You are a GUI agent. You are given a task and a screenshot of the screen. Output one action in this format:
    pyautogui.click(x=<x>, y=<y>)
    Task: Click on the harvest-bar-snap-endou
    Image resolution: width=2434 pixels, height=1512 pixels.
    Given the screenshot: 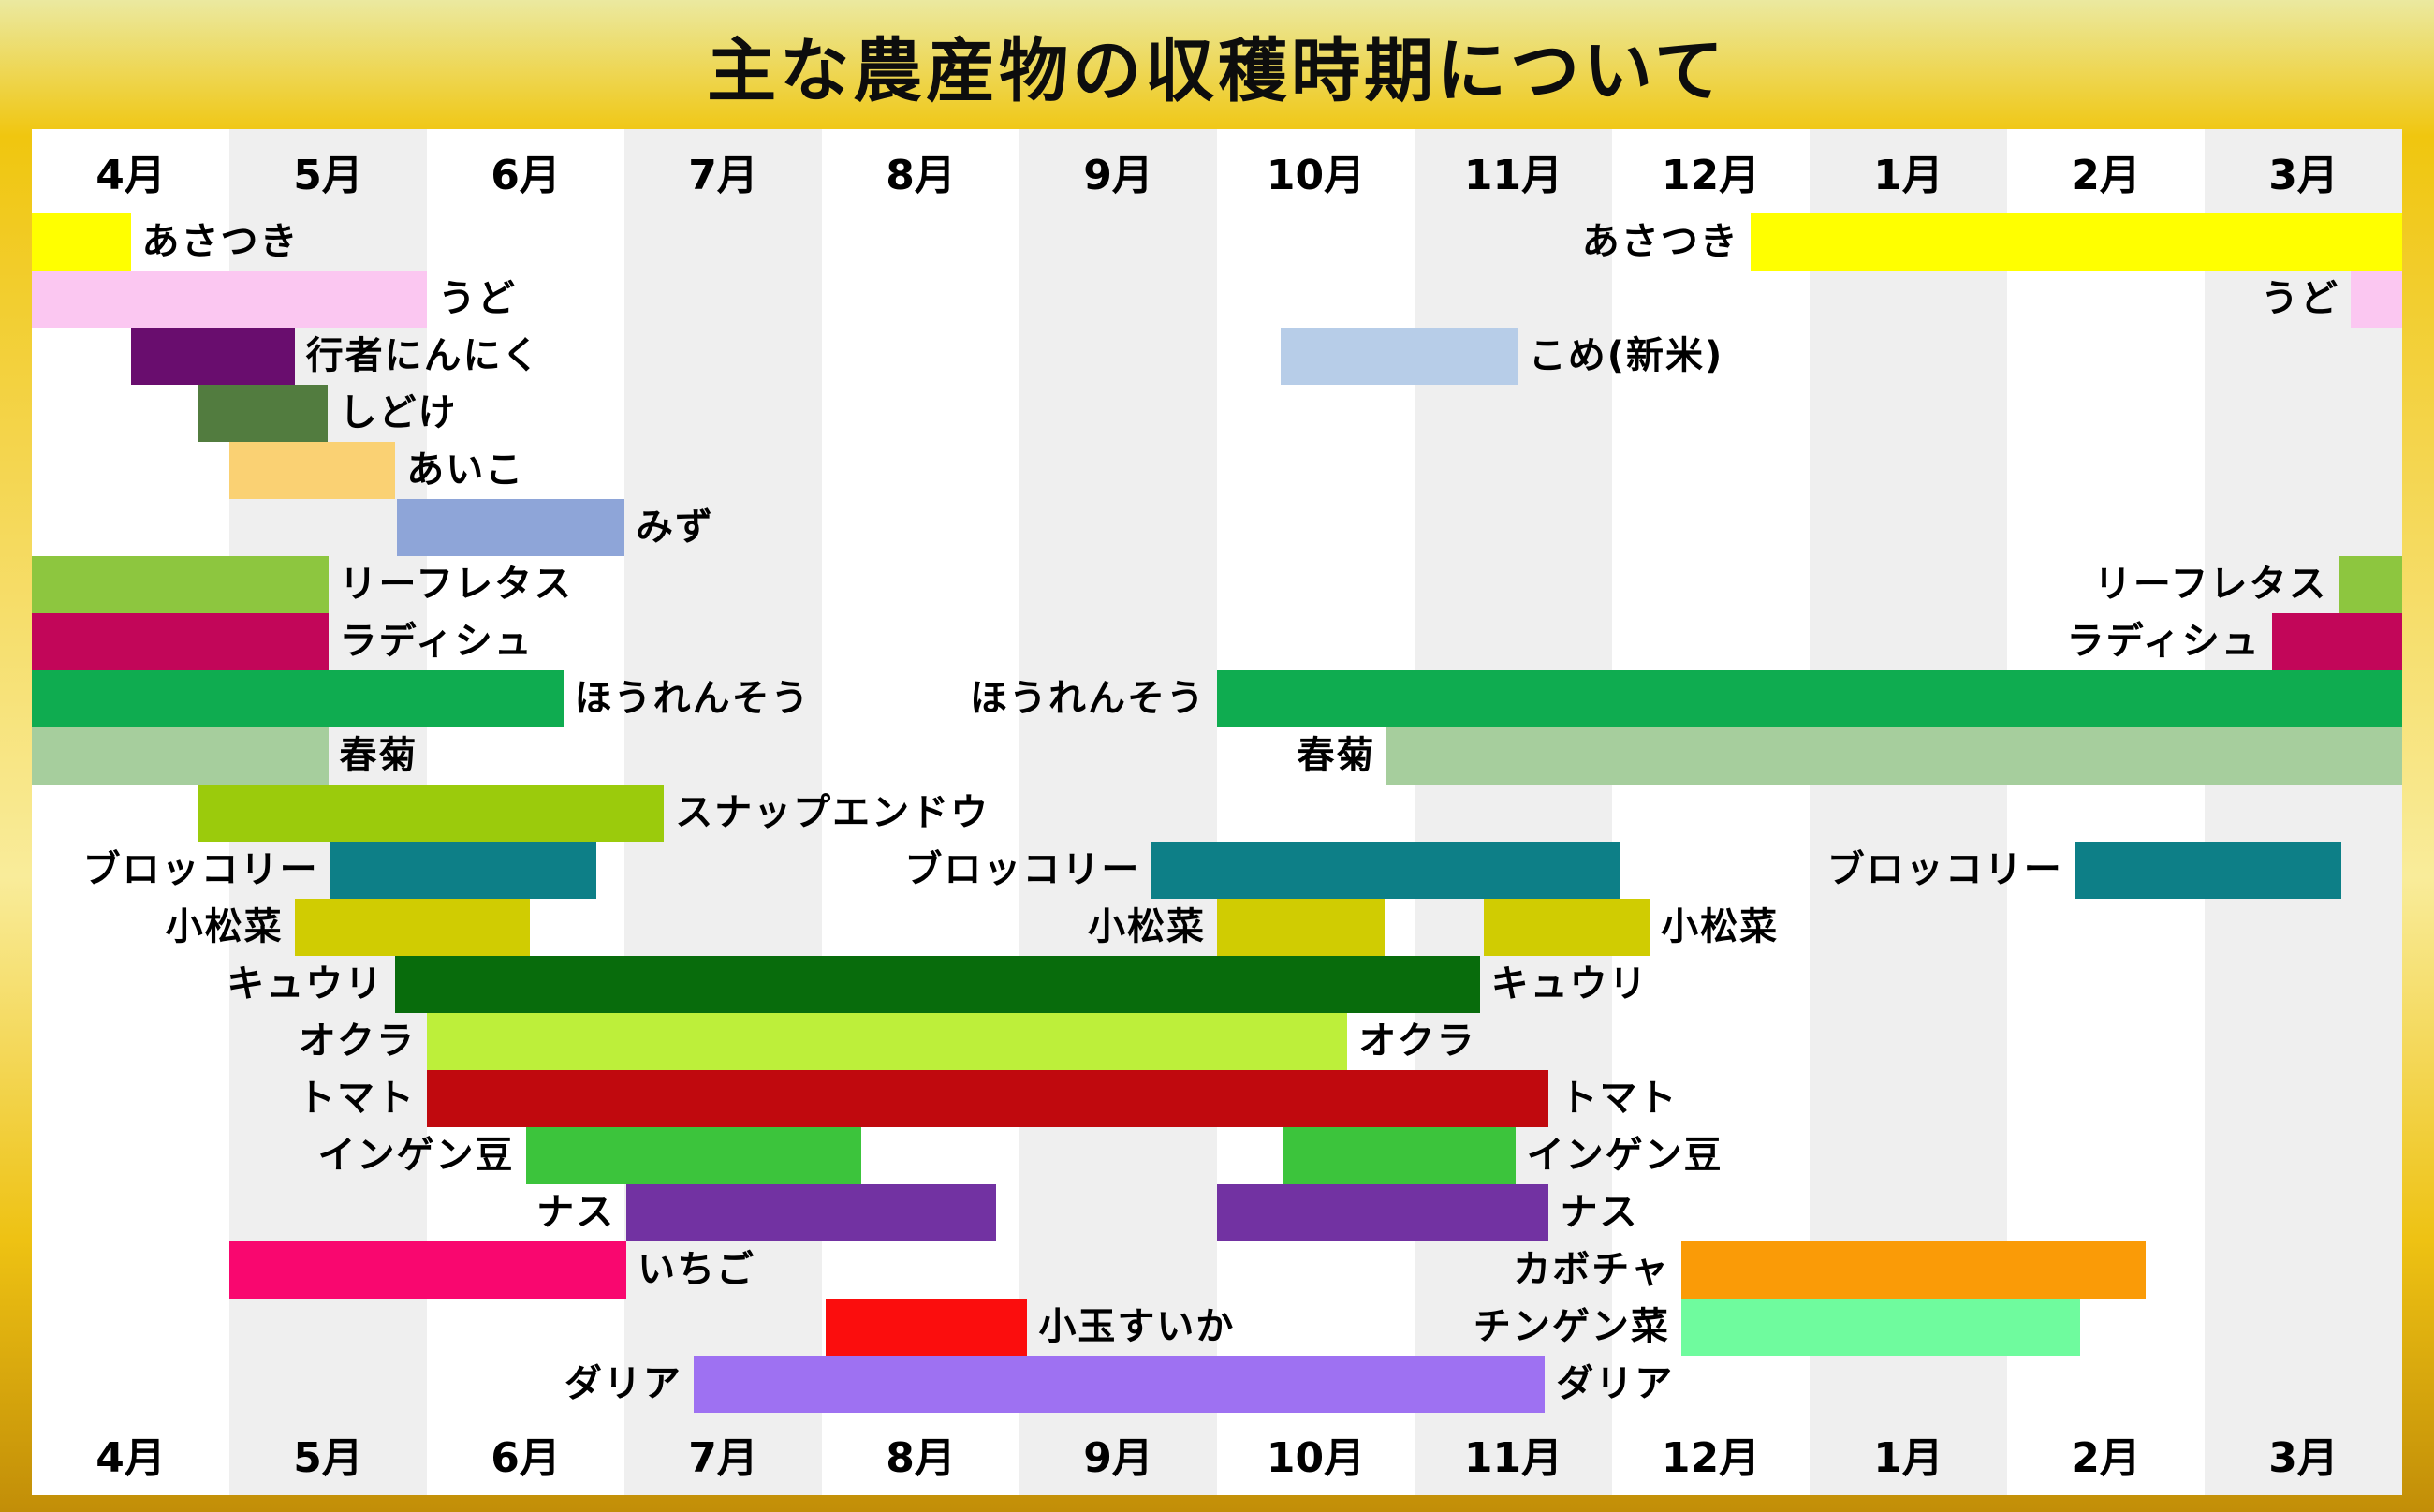 What is the action you would take?
    pyautogui.click(x=431, y=813)
    